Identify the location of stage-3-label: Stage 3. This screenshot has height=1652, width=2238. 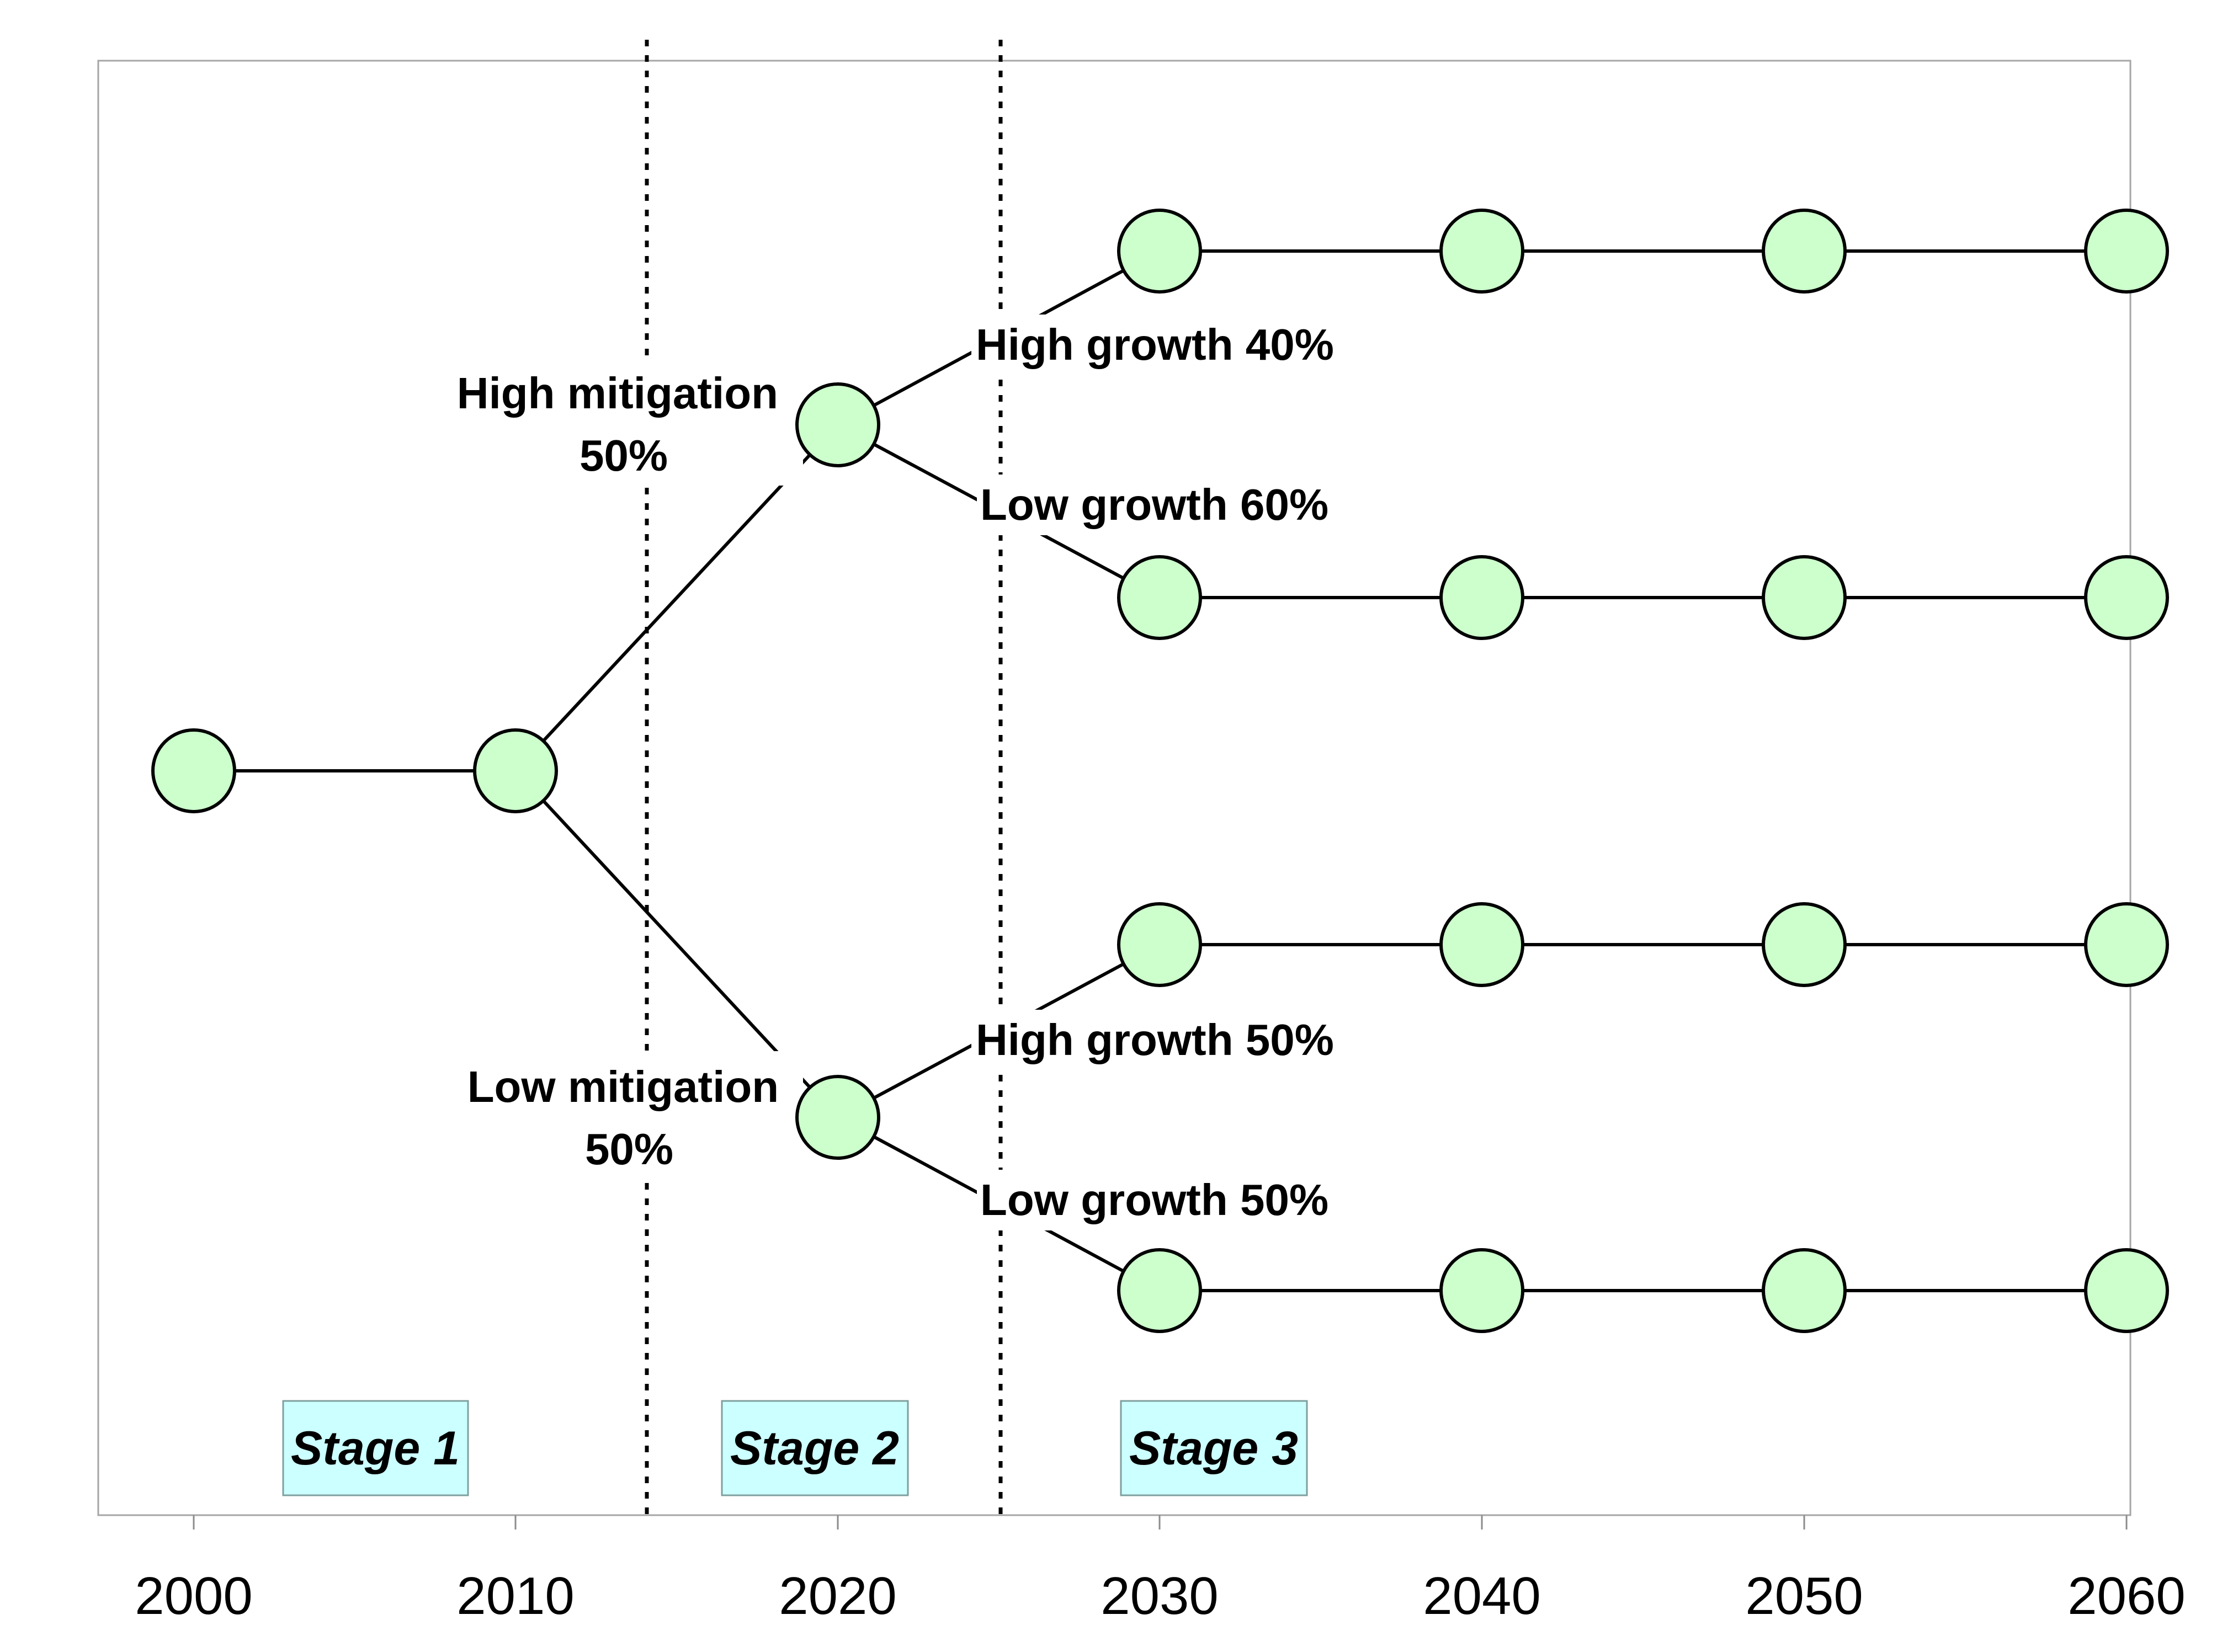
(1213, 1448).